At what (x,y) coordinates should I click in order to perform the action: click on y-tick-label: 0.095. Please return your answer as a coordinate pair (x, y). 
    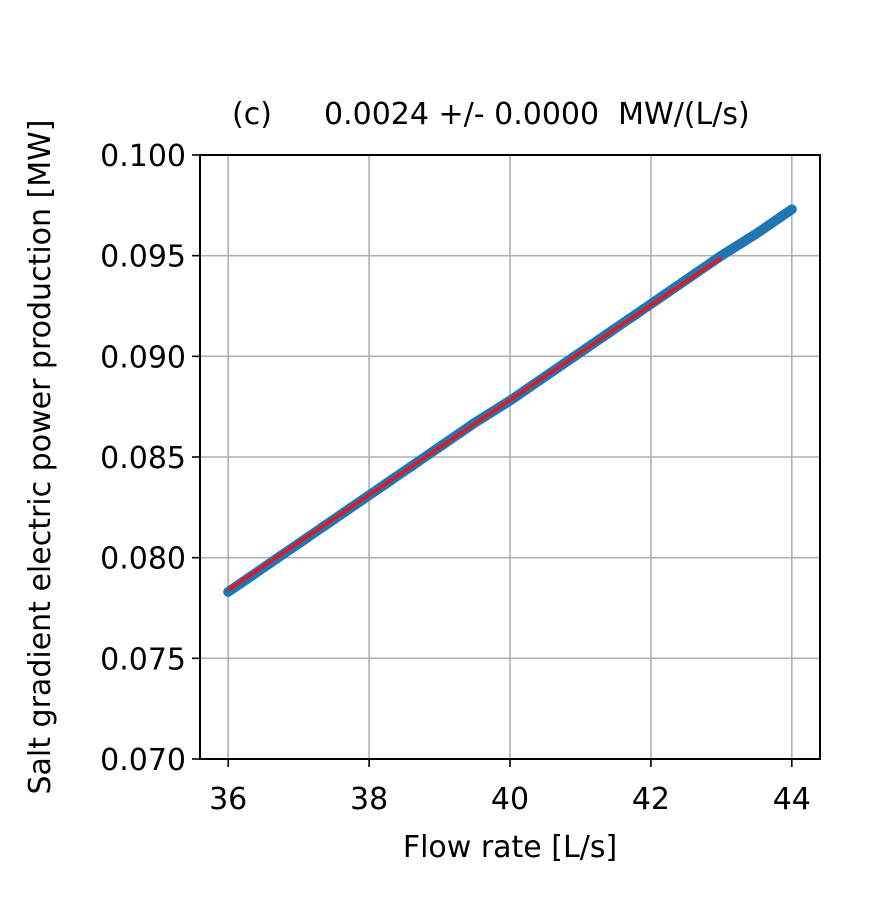
    Looking at the image, I should click on (143, 257).